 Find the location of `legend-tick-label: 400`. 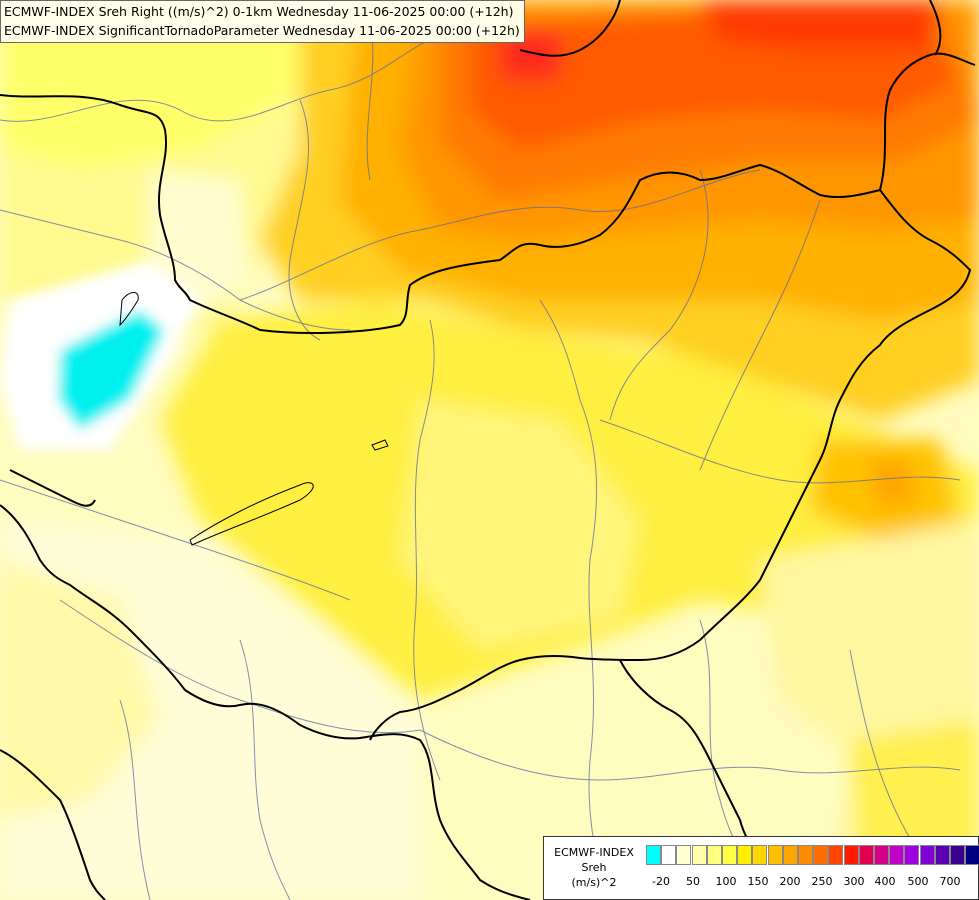

legend-tick-label: 400 is located at coordinates (885, 881).